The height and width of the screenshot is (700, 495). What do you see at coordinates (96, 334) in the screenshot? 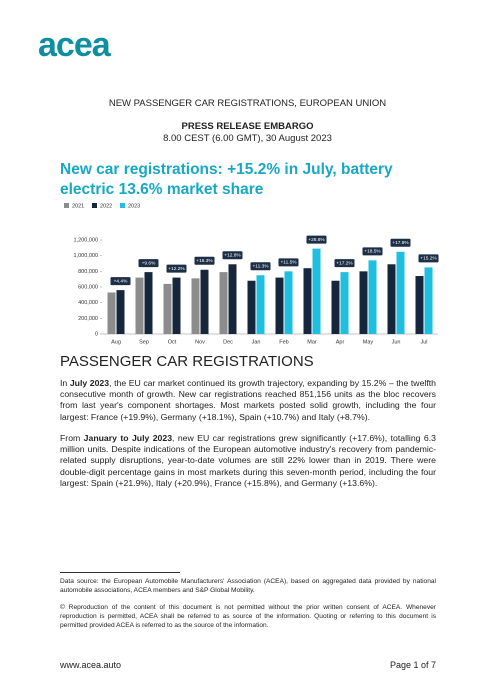
I see `y-tick-label: 0` at bounding box center [96, 334].